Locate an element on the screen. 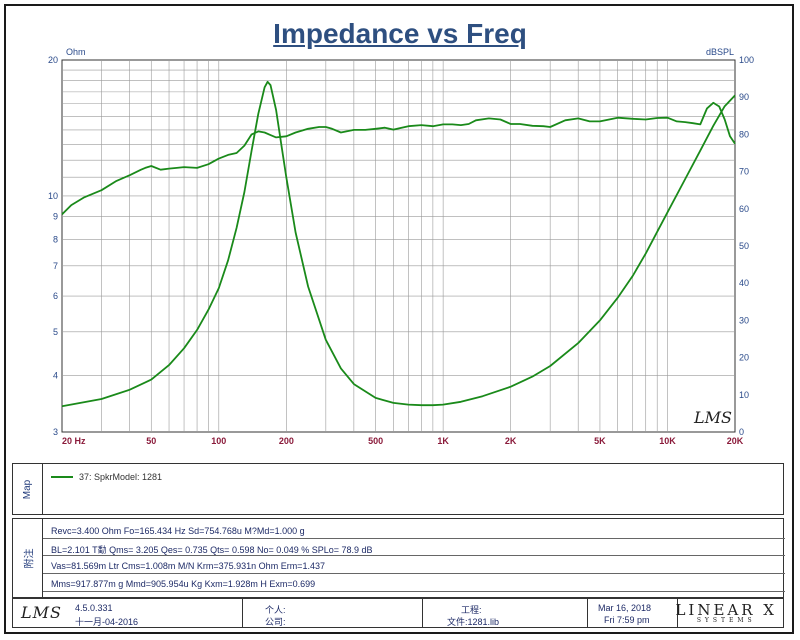 The width and height of the screenshot is (800, 640). right-tick-label: 20 is located at coordinates (744, 358).